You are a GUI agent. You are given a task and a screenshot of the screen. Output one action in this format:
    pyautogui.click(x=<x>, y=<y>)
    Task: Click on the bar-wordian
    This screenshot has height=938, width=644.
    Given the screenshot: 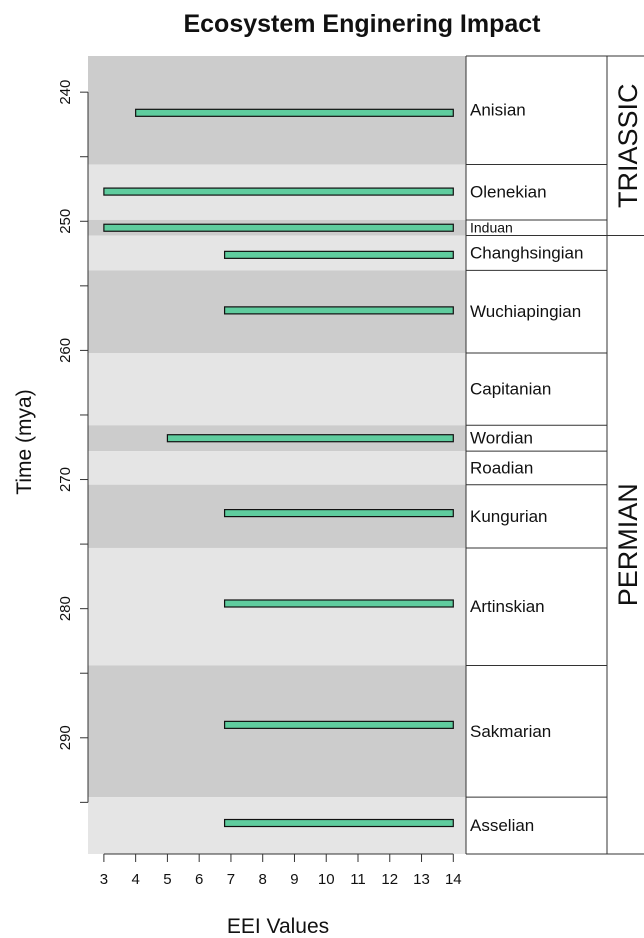 What is the action you would take?
    pyautogui.click(x=310, y=438)
    